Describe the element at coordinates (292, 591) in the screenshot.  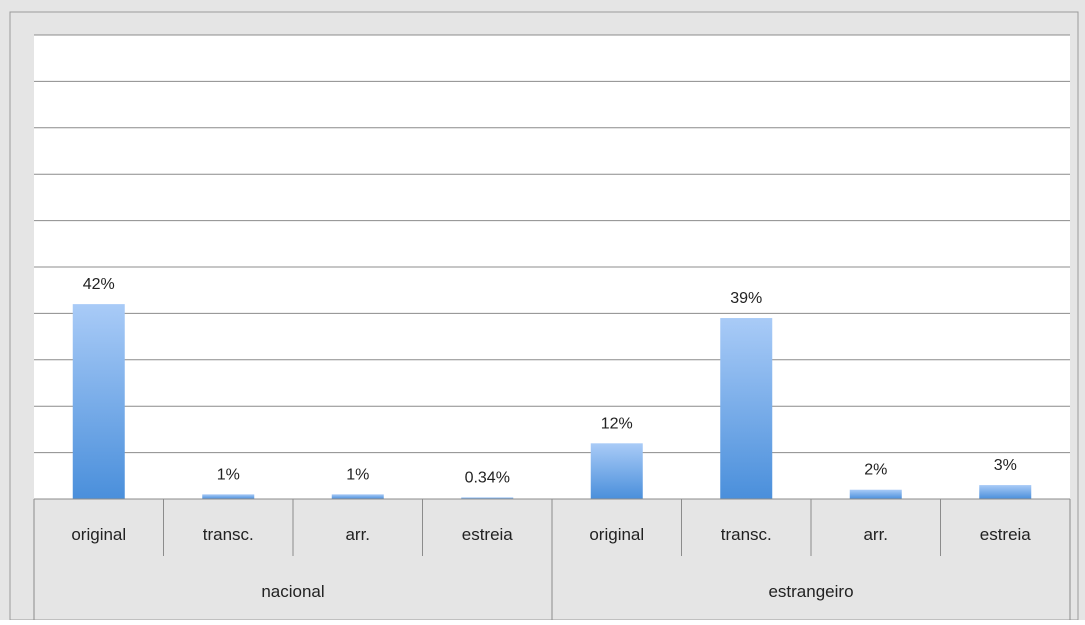
I see `group-label: nacional` at that location.